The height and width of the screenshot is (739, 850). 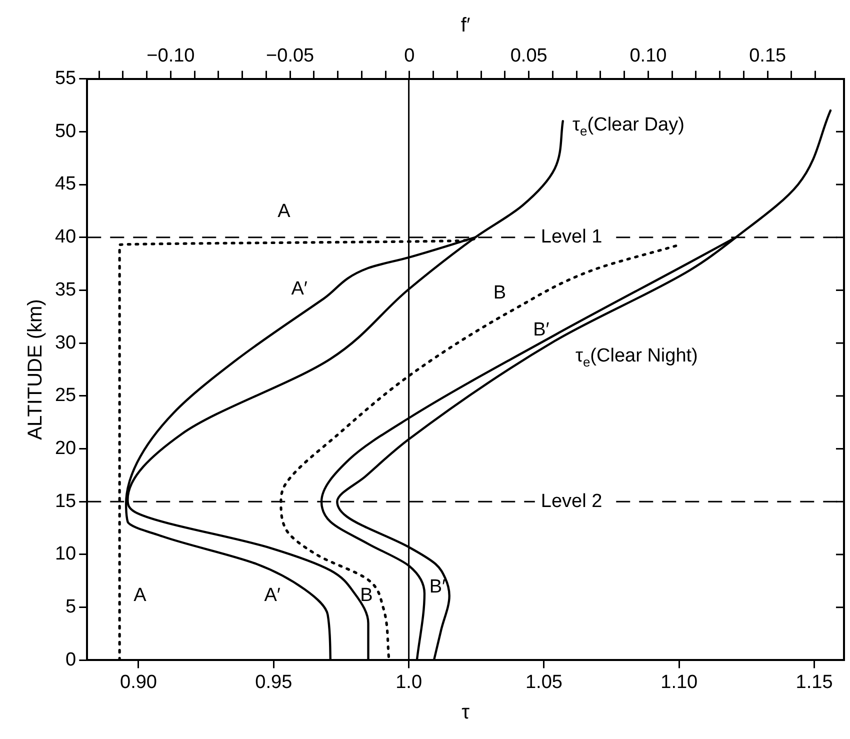 What do you see at coordinates (409, 682) in the screenshot?
I see `x-tick-label: 1.0` at bounding box center [409, 682].